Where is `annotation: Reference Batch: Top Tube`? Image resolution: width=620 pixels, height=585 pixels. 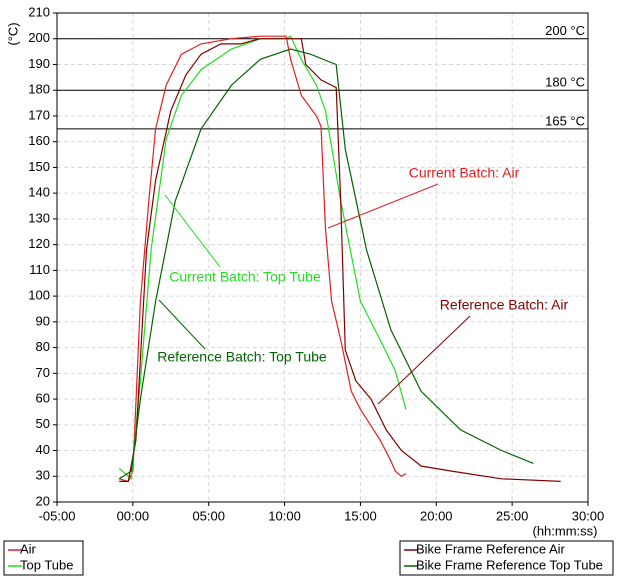
annotation: Reference Batch: Top Tube is located at coordinates (242, 357).